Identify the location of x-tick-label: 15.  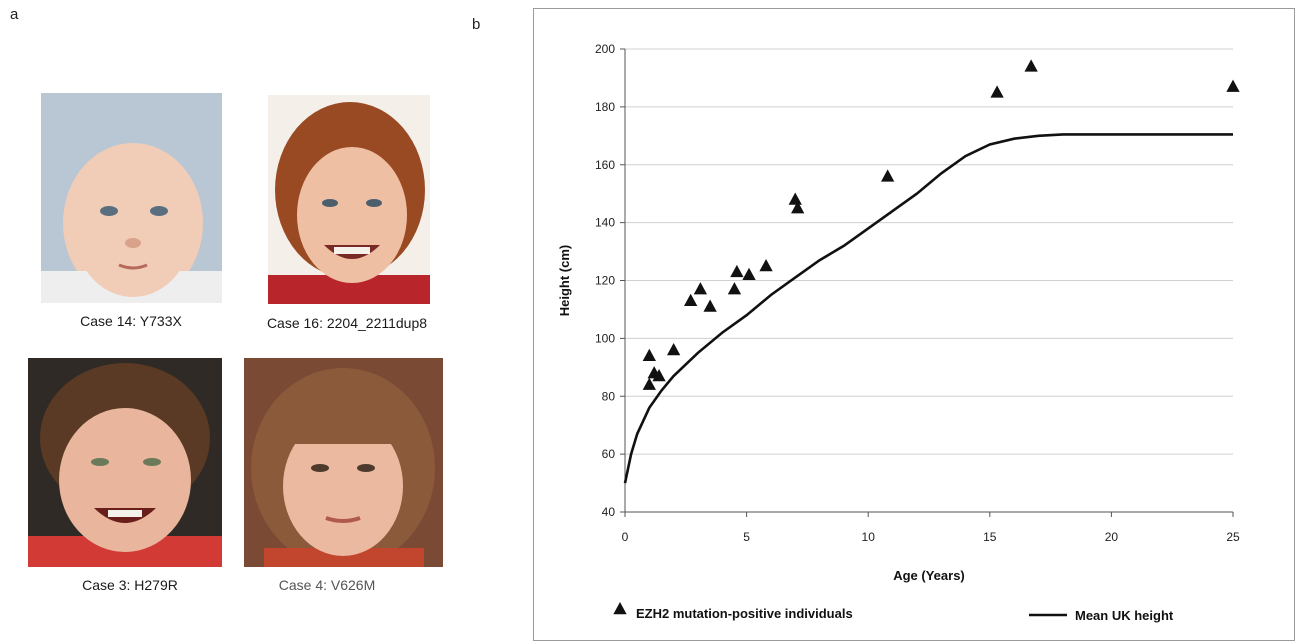
(990, 537).